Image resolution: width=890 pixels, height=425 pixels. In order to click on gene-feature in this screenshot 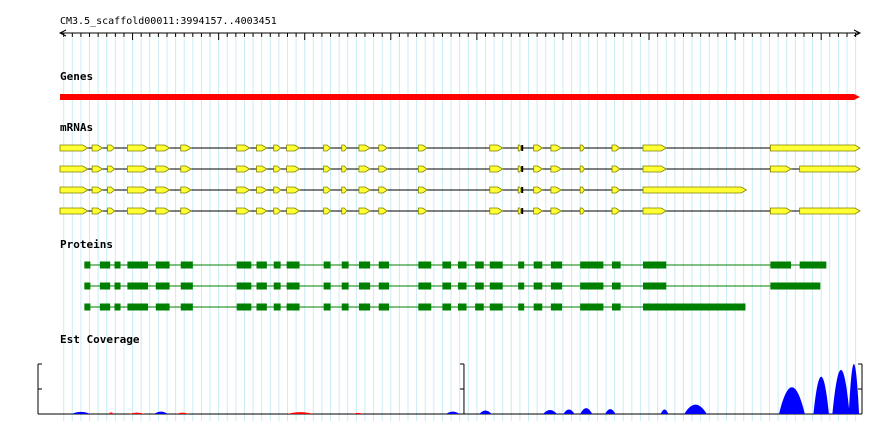, I will do `click(460, 97)`.